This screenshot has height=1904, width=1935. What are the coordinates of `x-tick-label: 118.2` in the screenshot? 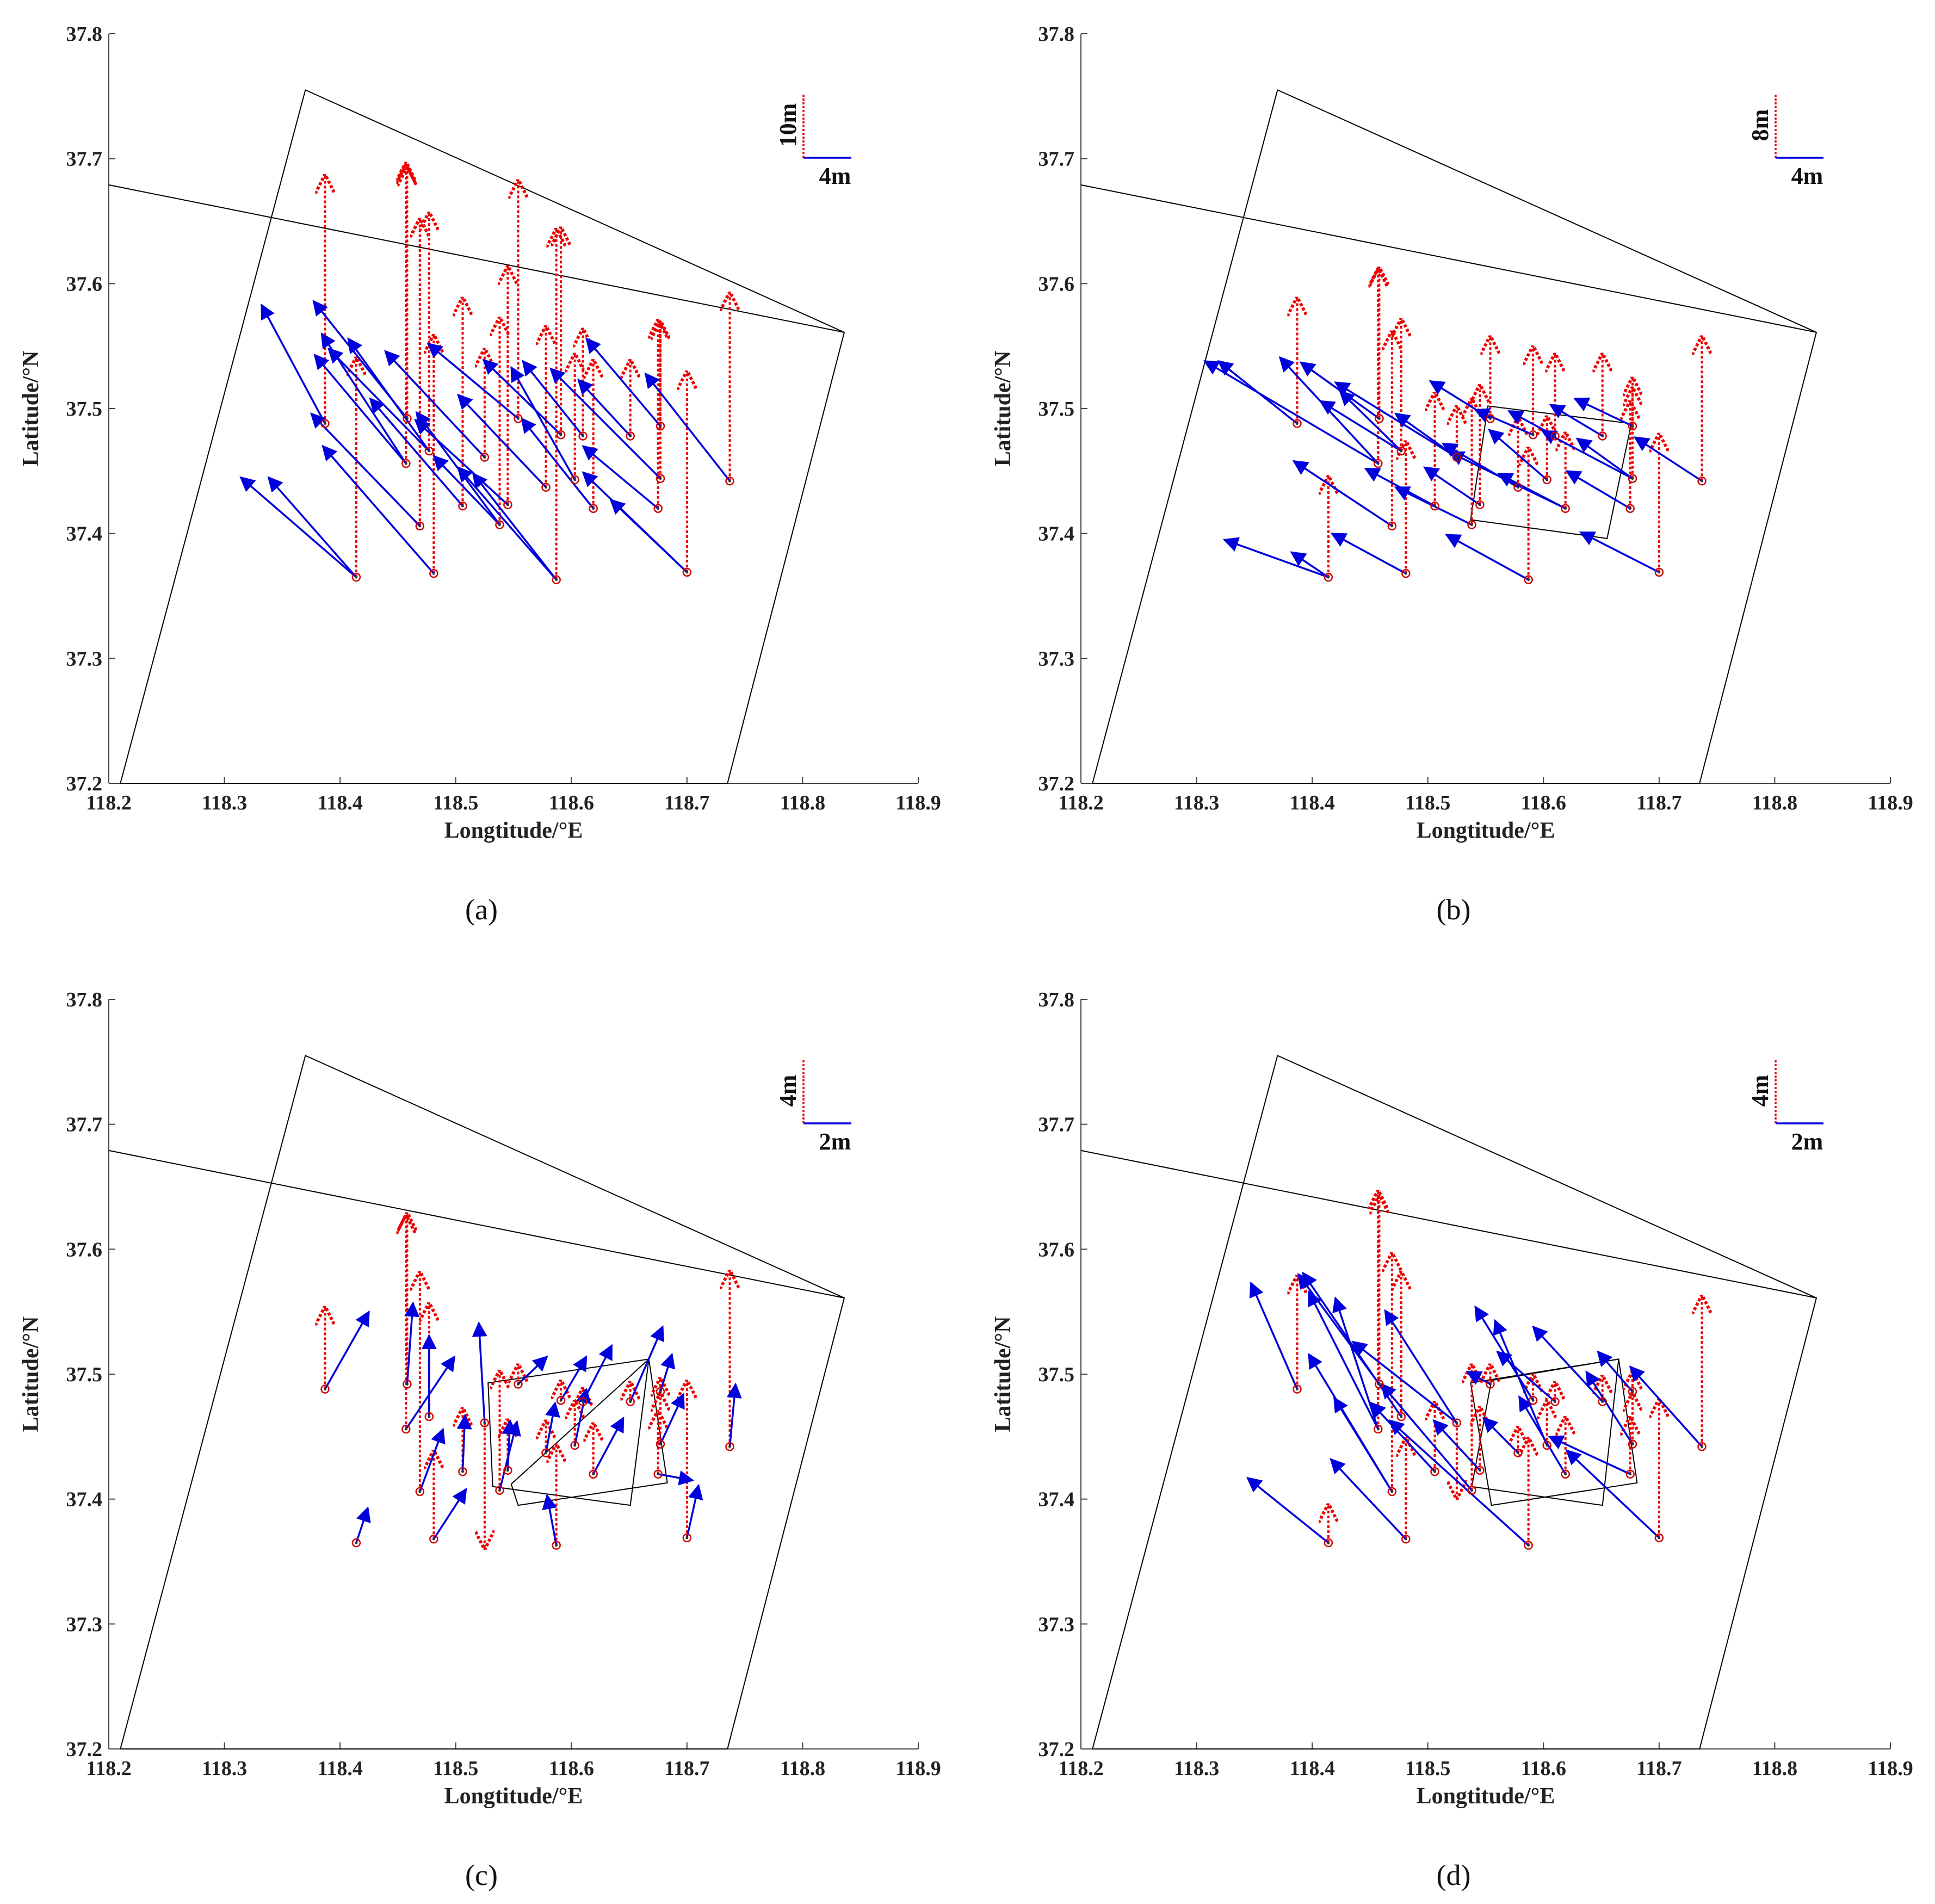 It's located at (1080, 803).